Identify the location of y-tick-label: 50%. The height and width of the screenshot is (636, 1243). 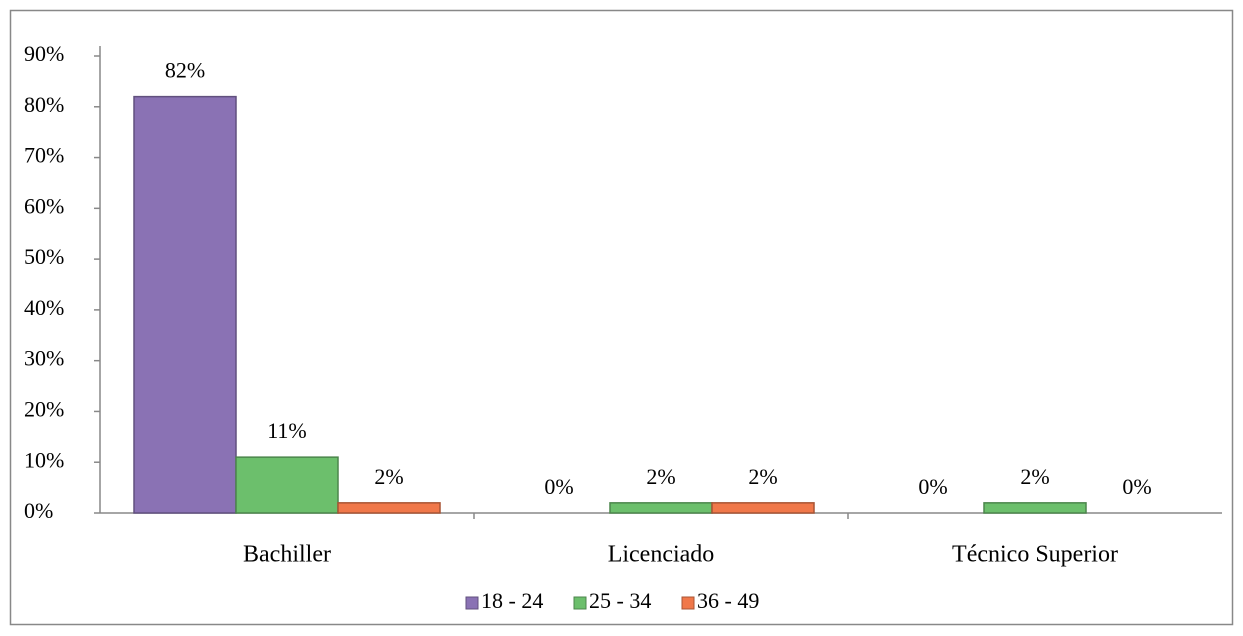
(44, 256).